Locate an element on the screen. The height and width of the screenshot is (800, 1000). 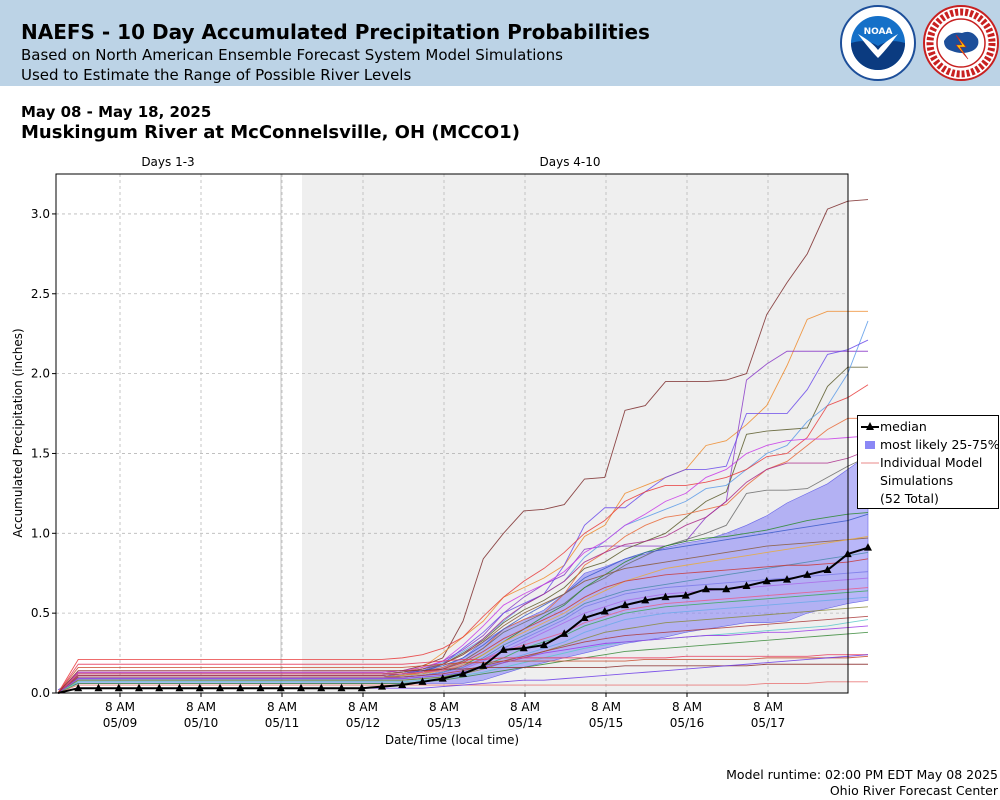
y-tick-label: 2.0 is located at coordinates (40, 374).